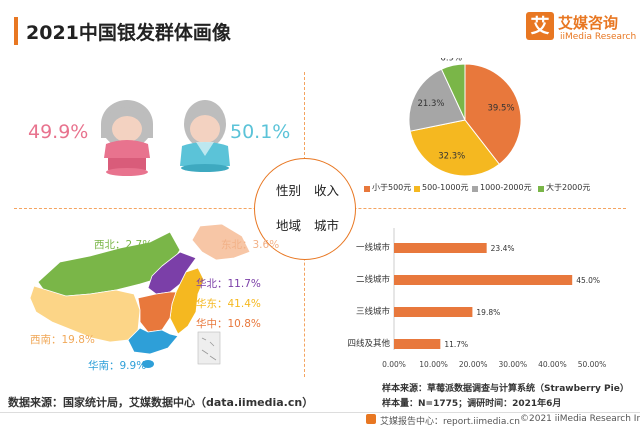  I want to click on data-source: 数据来源：国家统计局，艾媒数据中心（data.iimedia.cn）, so click(161, 402).